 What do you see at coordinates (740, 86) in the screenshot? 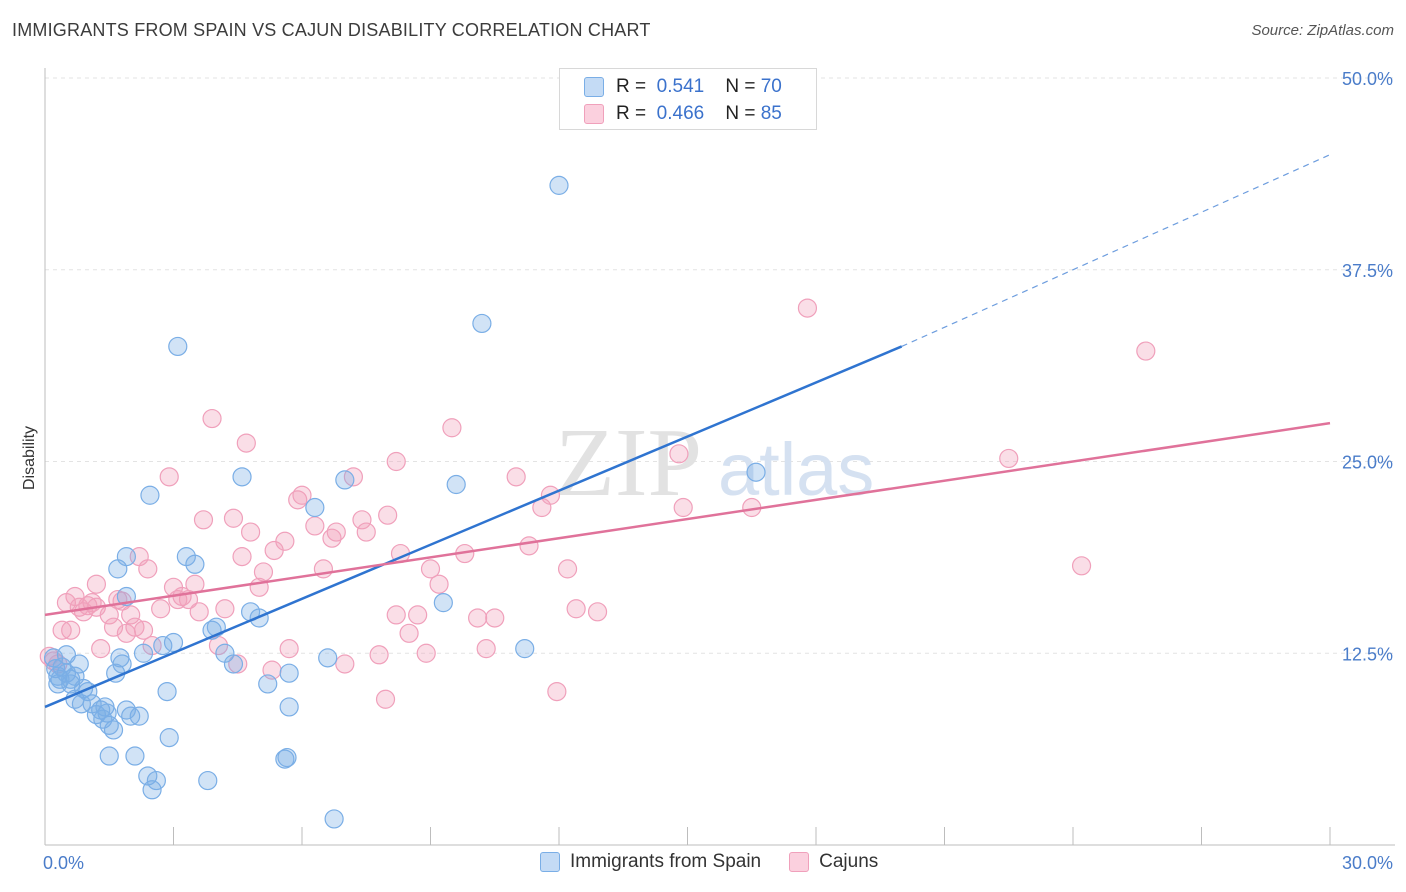
I see `n-label: N =` at bounding box center [740, 86].